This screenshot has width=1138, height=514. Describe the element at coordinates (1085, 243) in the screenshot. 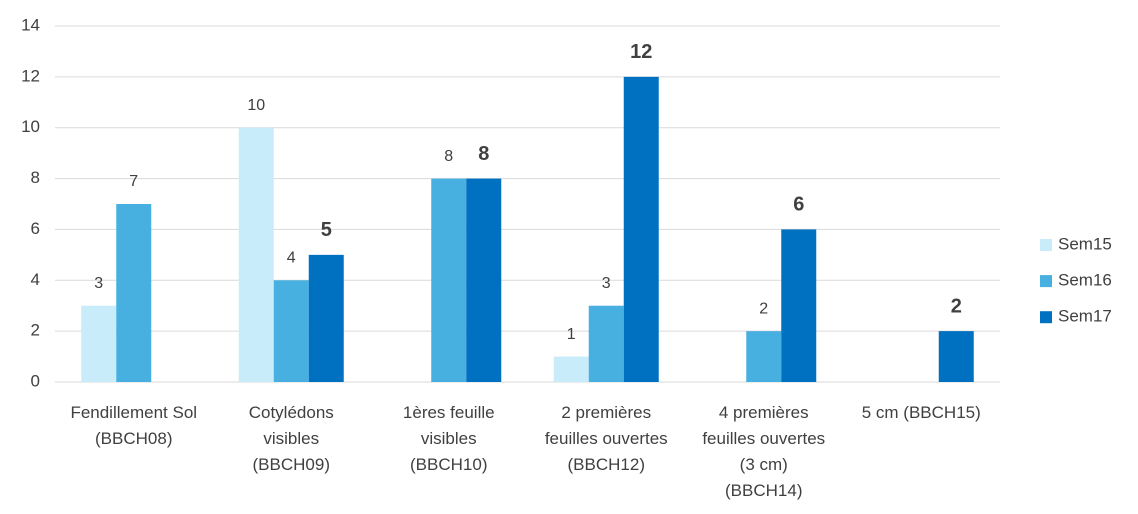

I see `legend-label: Sem15` at that location.